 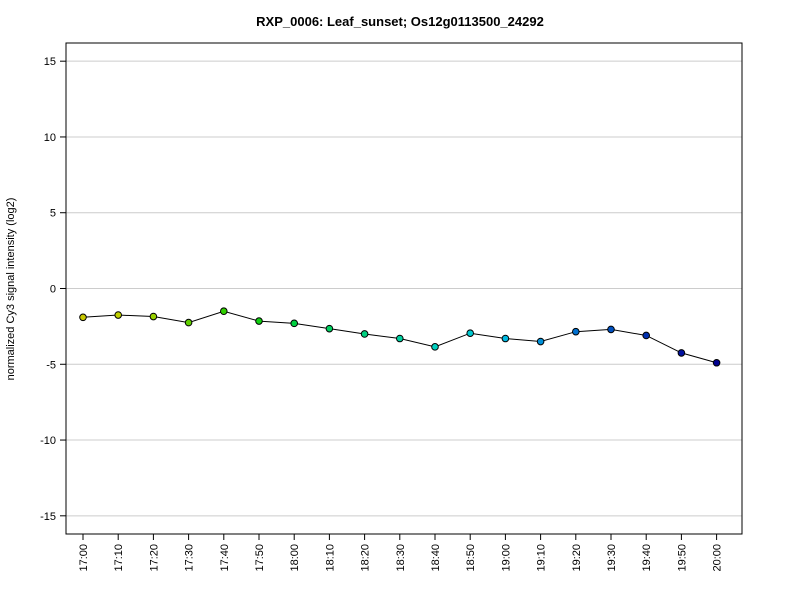 I want to click on x-tick-label: 17:30, so click(x=190, y=558).